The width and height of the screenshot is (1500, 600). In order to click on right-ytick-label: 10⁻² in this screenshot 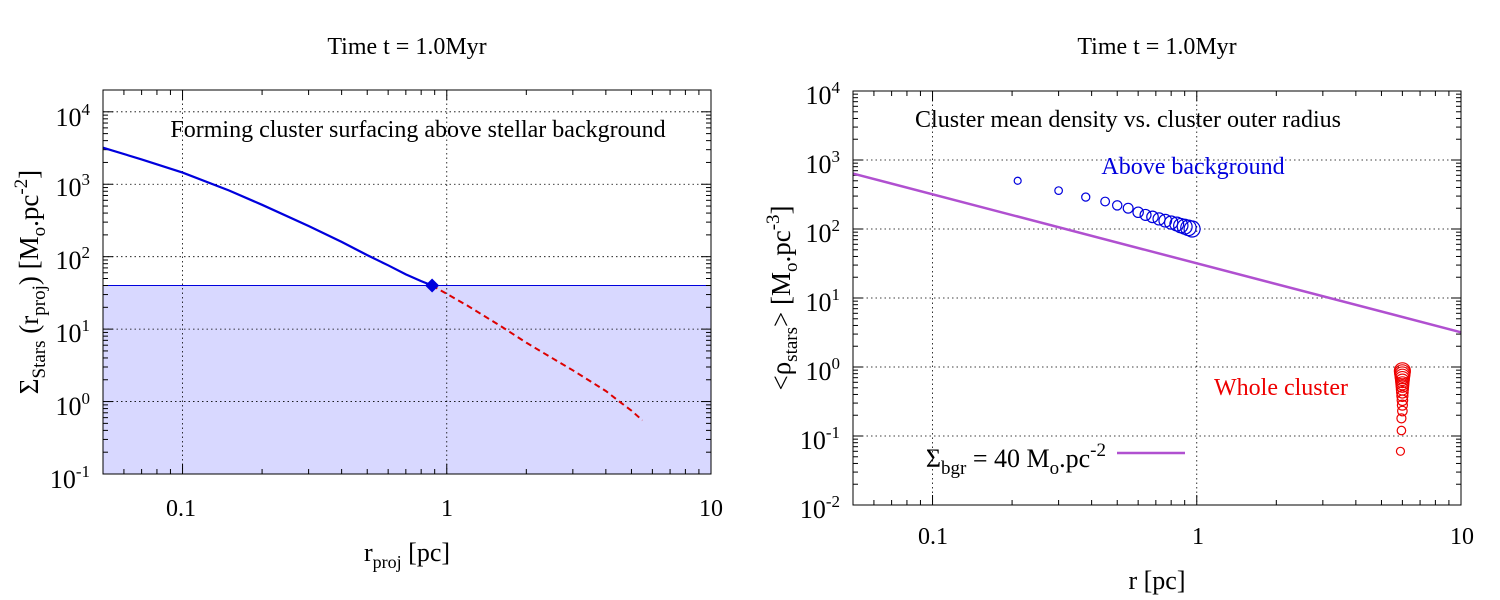, I will do `click(820, 508)`.